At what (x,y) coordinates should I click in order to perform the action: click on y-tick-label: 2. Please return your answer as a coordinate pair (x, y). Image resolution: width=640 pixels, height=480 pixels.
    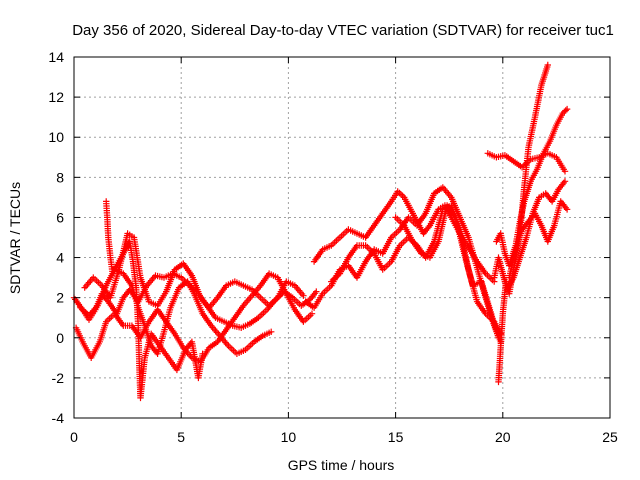
    Looking at the image, I should click on (60, 298).